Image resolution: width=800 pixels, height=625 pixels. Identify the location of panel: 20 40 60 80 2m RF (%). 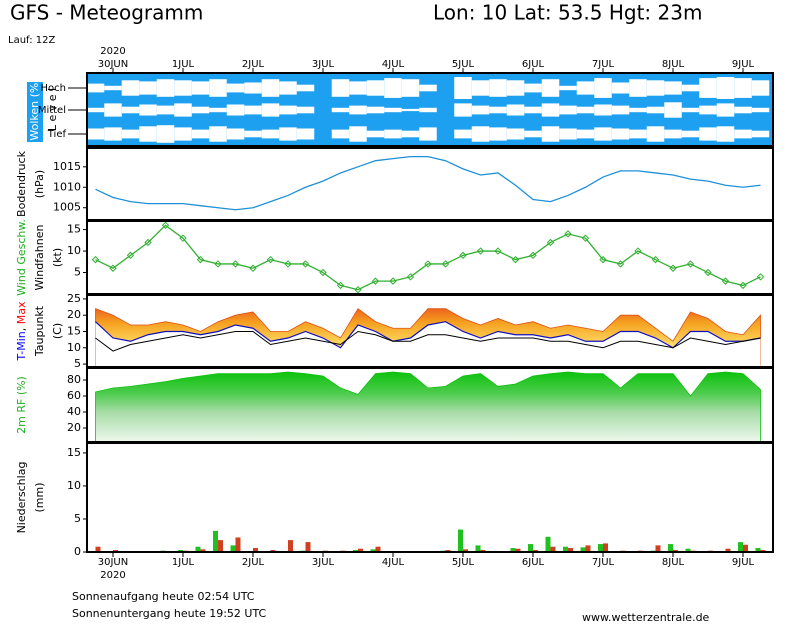
(394, 405).